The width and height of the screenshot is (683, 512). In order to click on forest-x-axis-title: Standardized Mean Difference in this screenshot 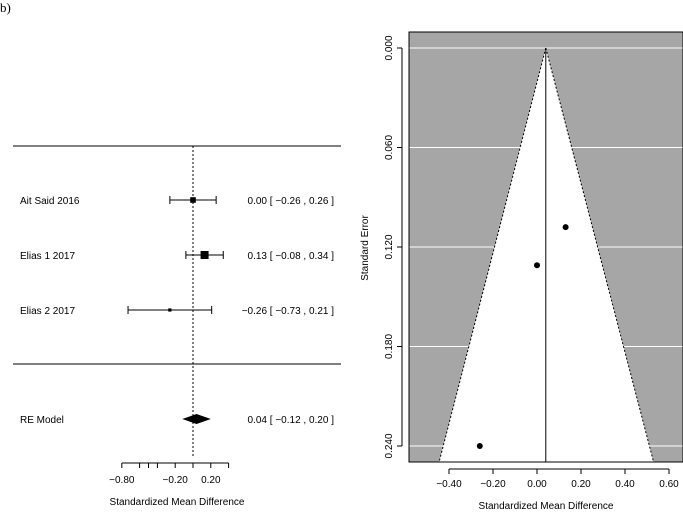, I will do `click(177, 502)`.